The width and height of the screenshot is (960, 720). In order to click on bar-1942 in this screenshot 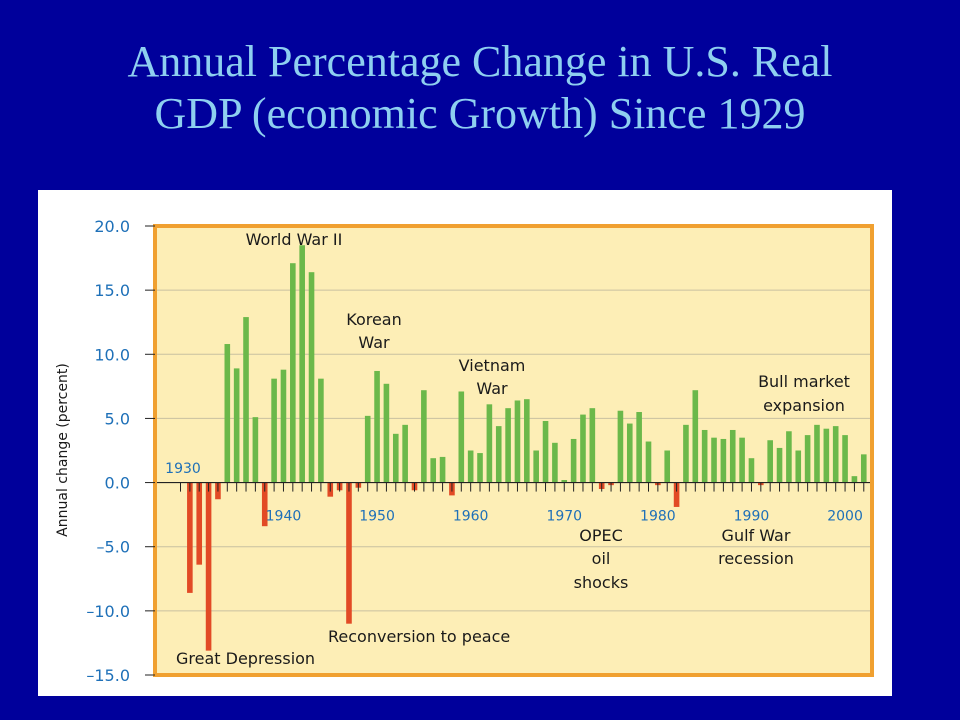, I will do `click(302, 364)`.